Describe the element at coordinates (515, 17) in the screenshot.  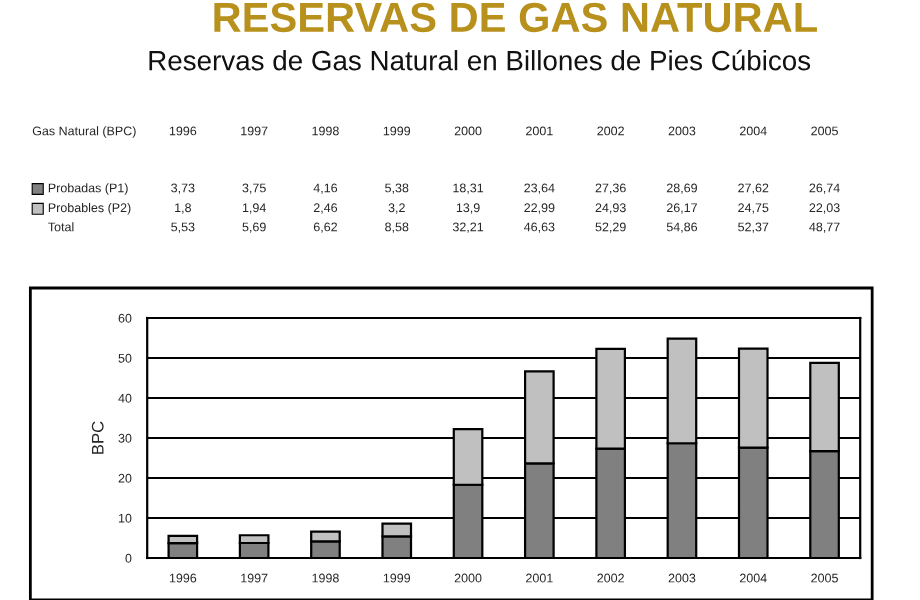
I see `chart-title: RESERVAS DE GAS NATURAL` at that location.